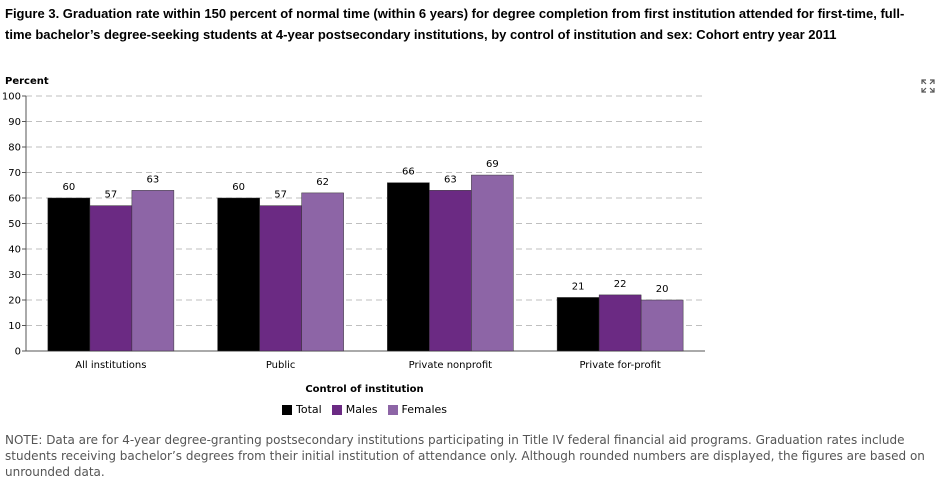 The height and width of the screenshot is (480, 949). I want to click on legend-item-total: Total, so click(302, 409).